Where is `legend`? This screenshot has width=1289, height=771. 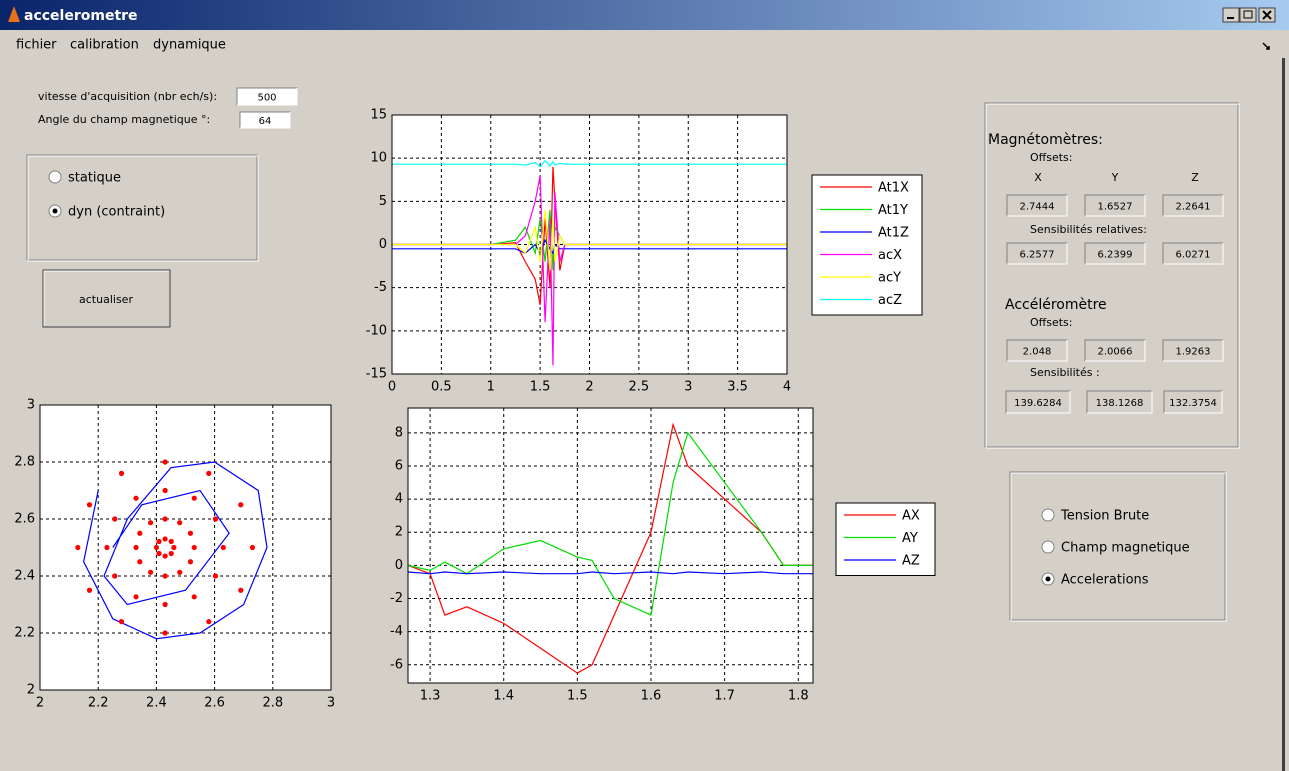 legend is located at coordinates (867, 245).